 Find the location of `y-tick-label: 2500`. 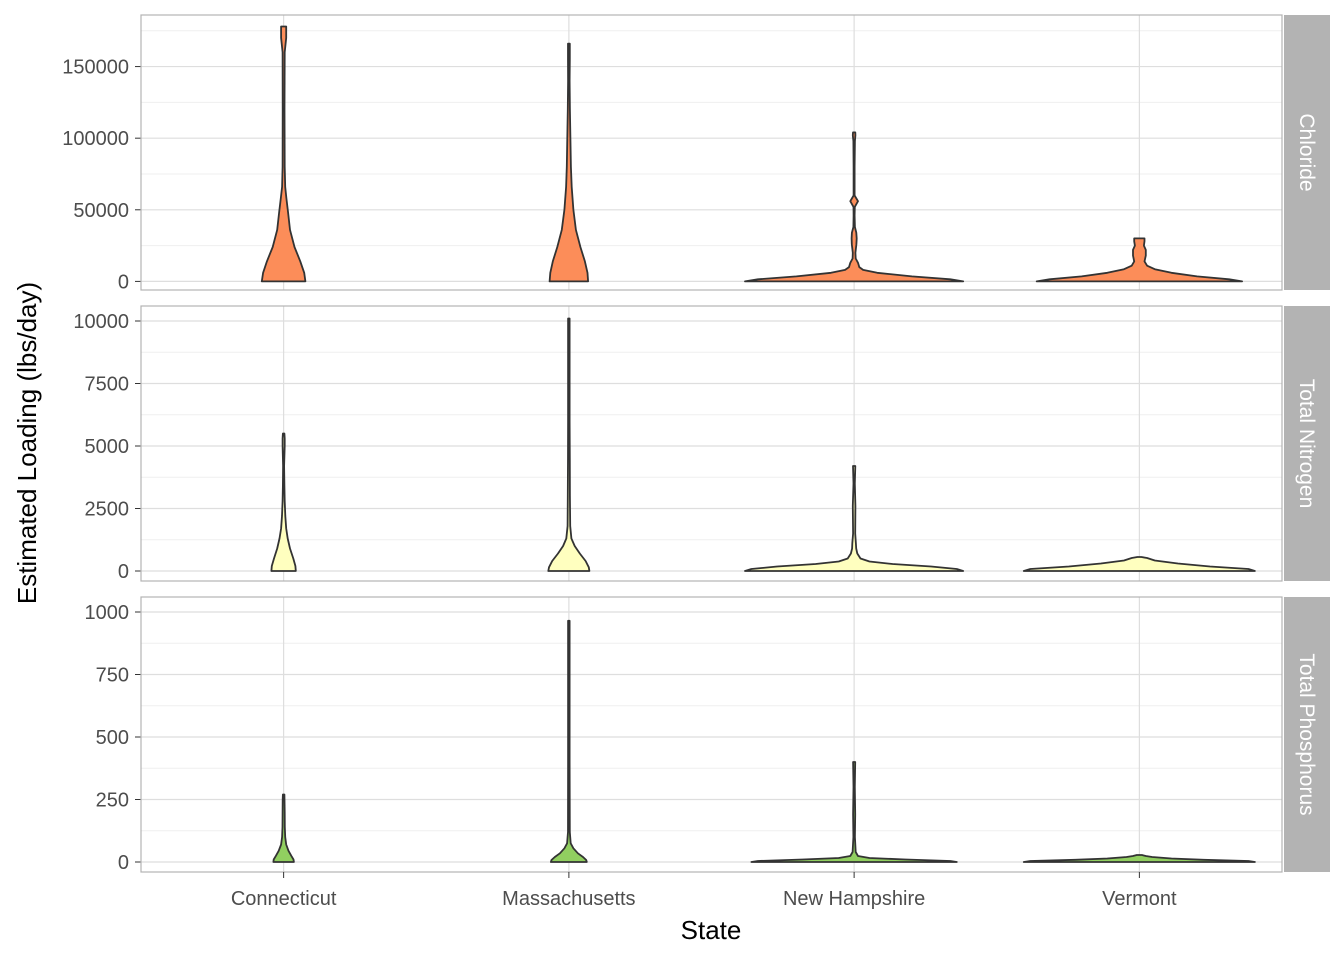

y-tick-label: 2500 is located at coordinates (107, 510).